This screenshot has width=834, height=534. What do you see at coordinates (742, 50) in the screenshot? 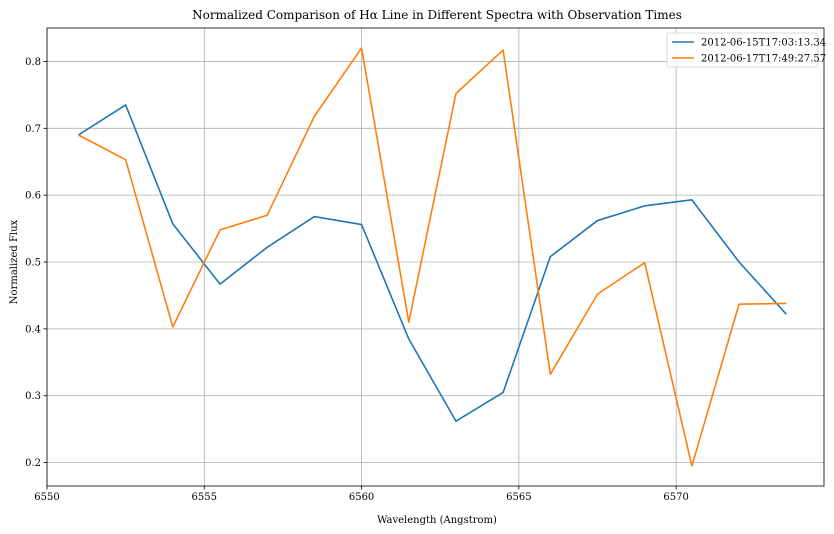
I see `legend-box` at bounding box center [742, 50].